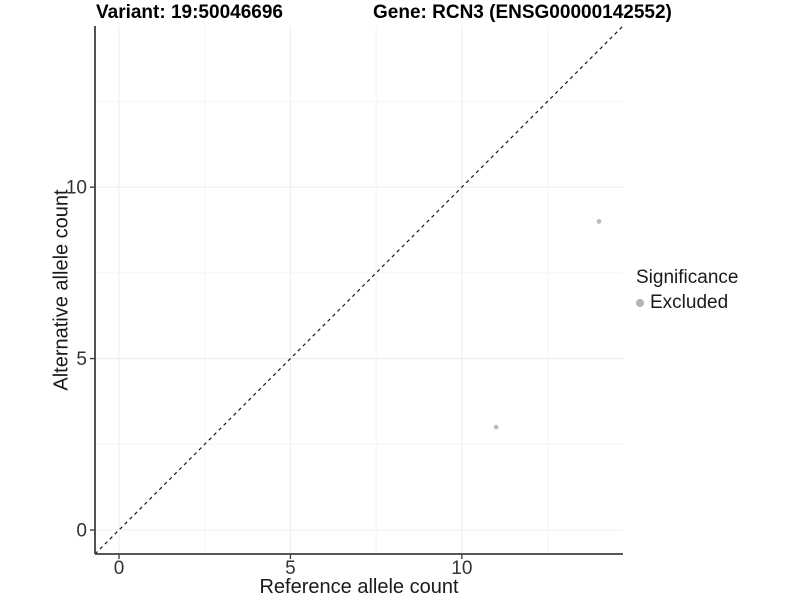  Describe the element at coordinates (522, 12) in the screenshot. I see `plot-title-gene: Gene: RCN3 (ENSG00000142552)` at that location.